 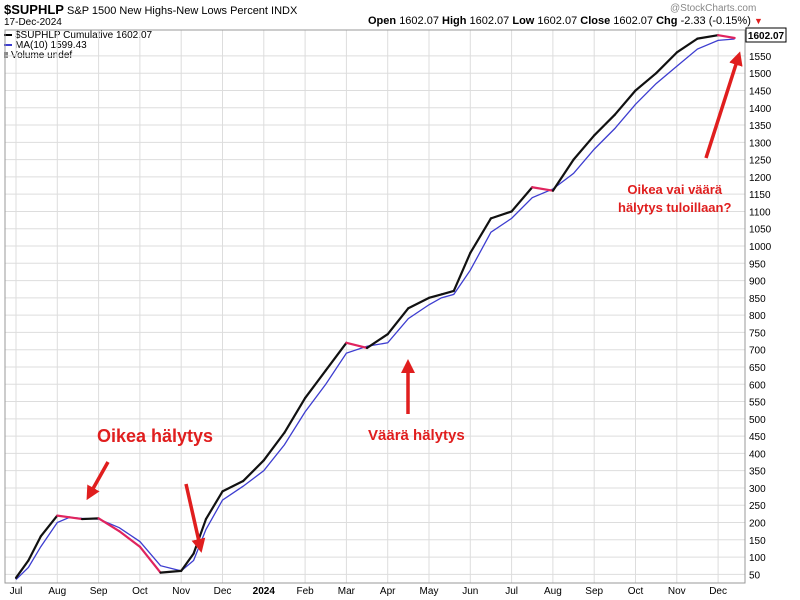 What do you see at coordinates (757, 264) in the screenshot?
I see `y-tick-label: 950` at bounding box center [757, 264].